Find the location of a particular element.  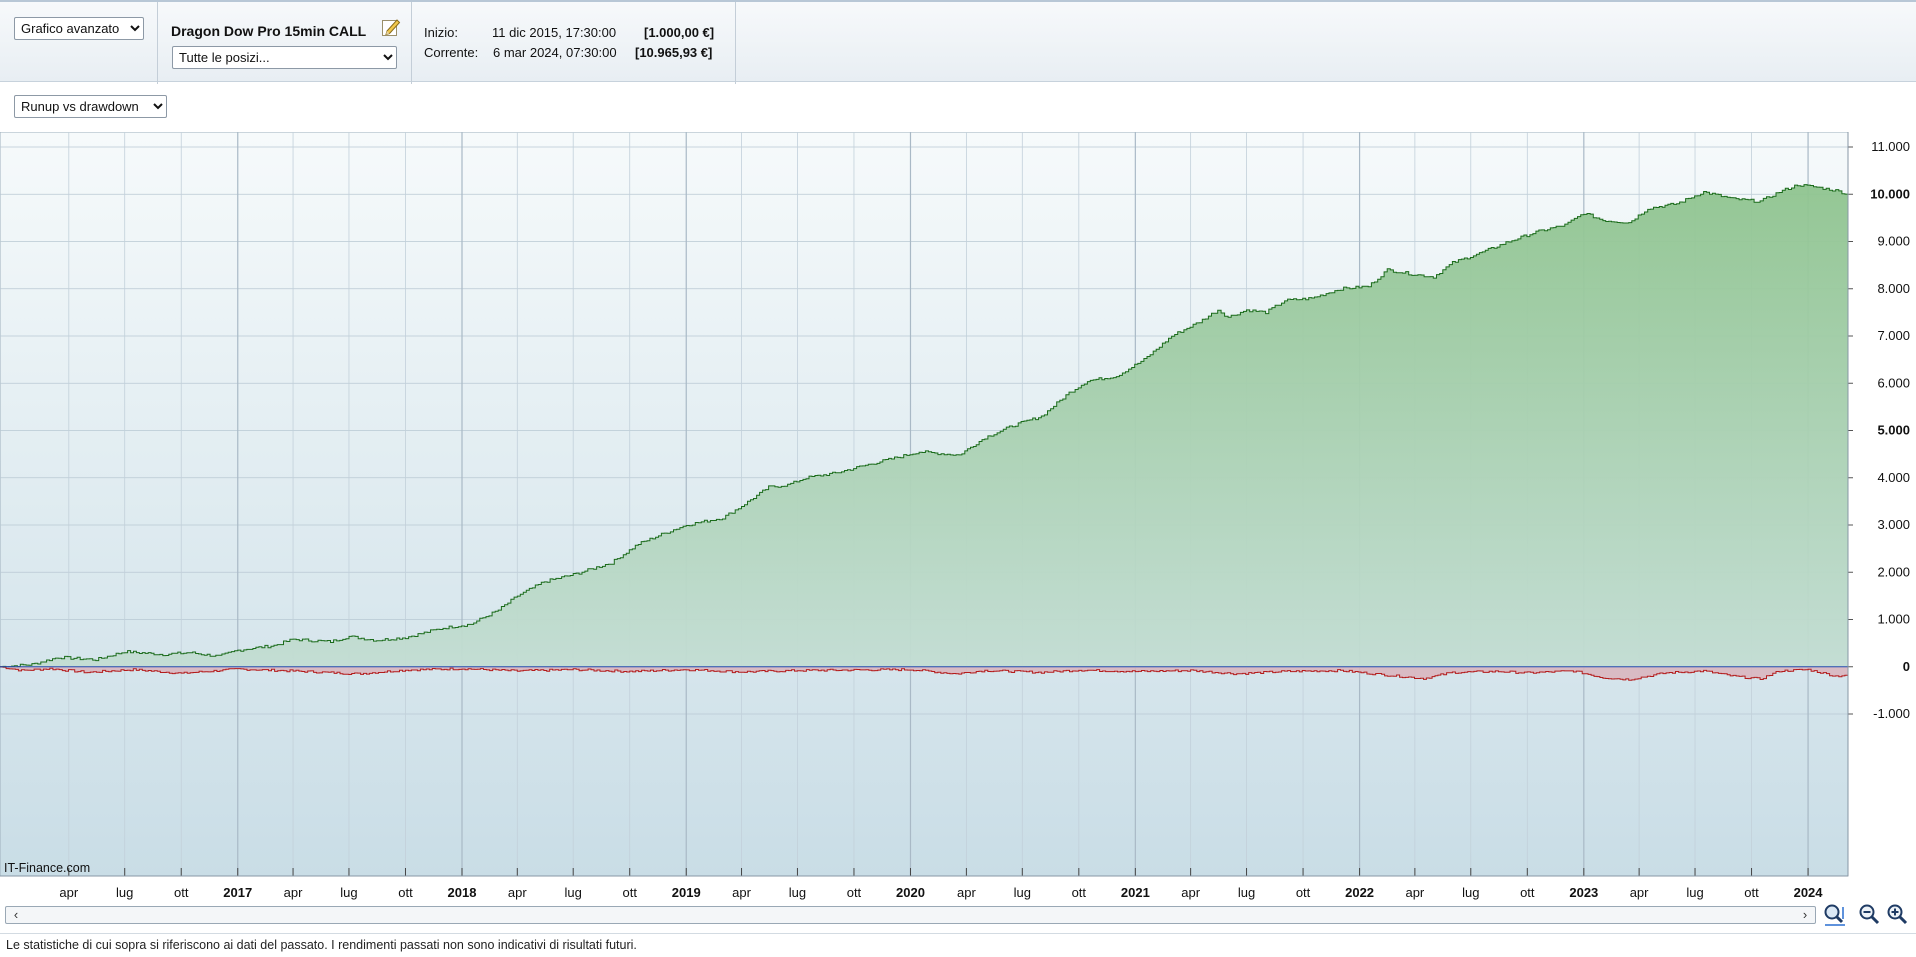

y-tick-label: 2.000 is located at coordinates (1893, 571).